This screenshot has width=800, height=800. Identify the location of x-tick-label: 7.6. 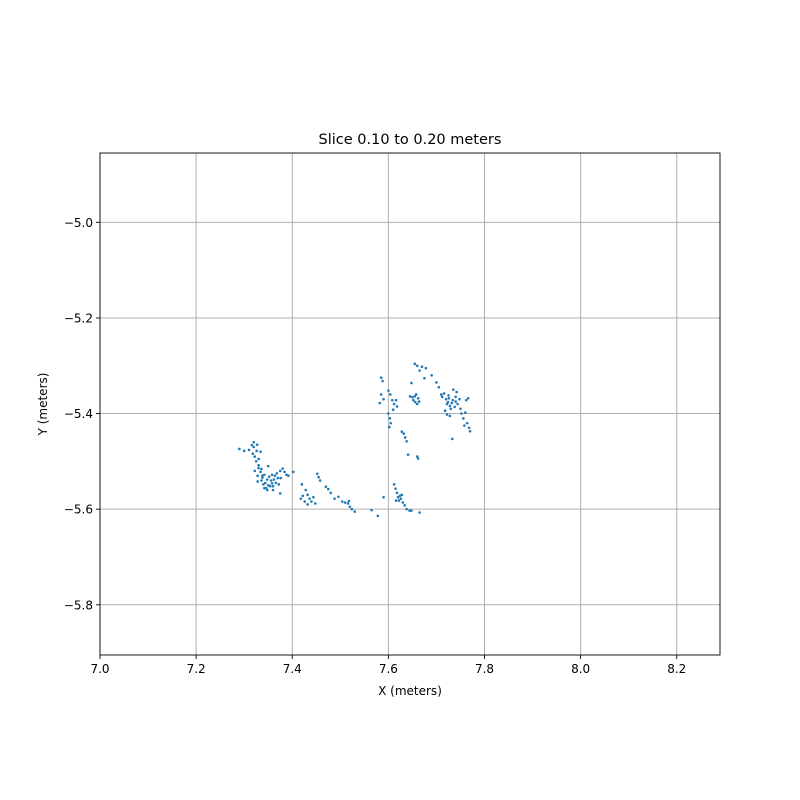
(388, 669).